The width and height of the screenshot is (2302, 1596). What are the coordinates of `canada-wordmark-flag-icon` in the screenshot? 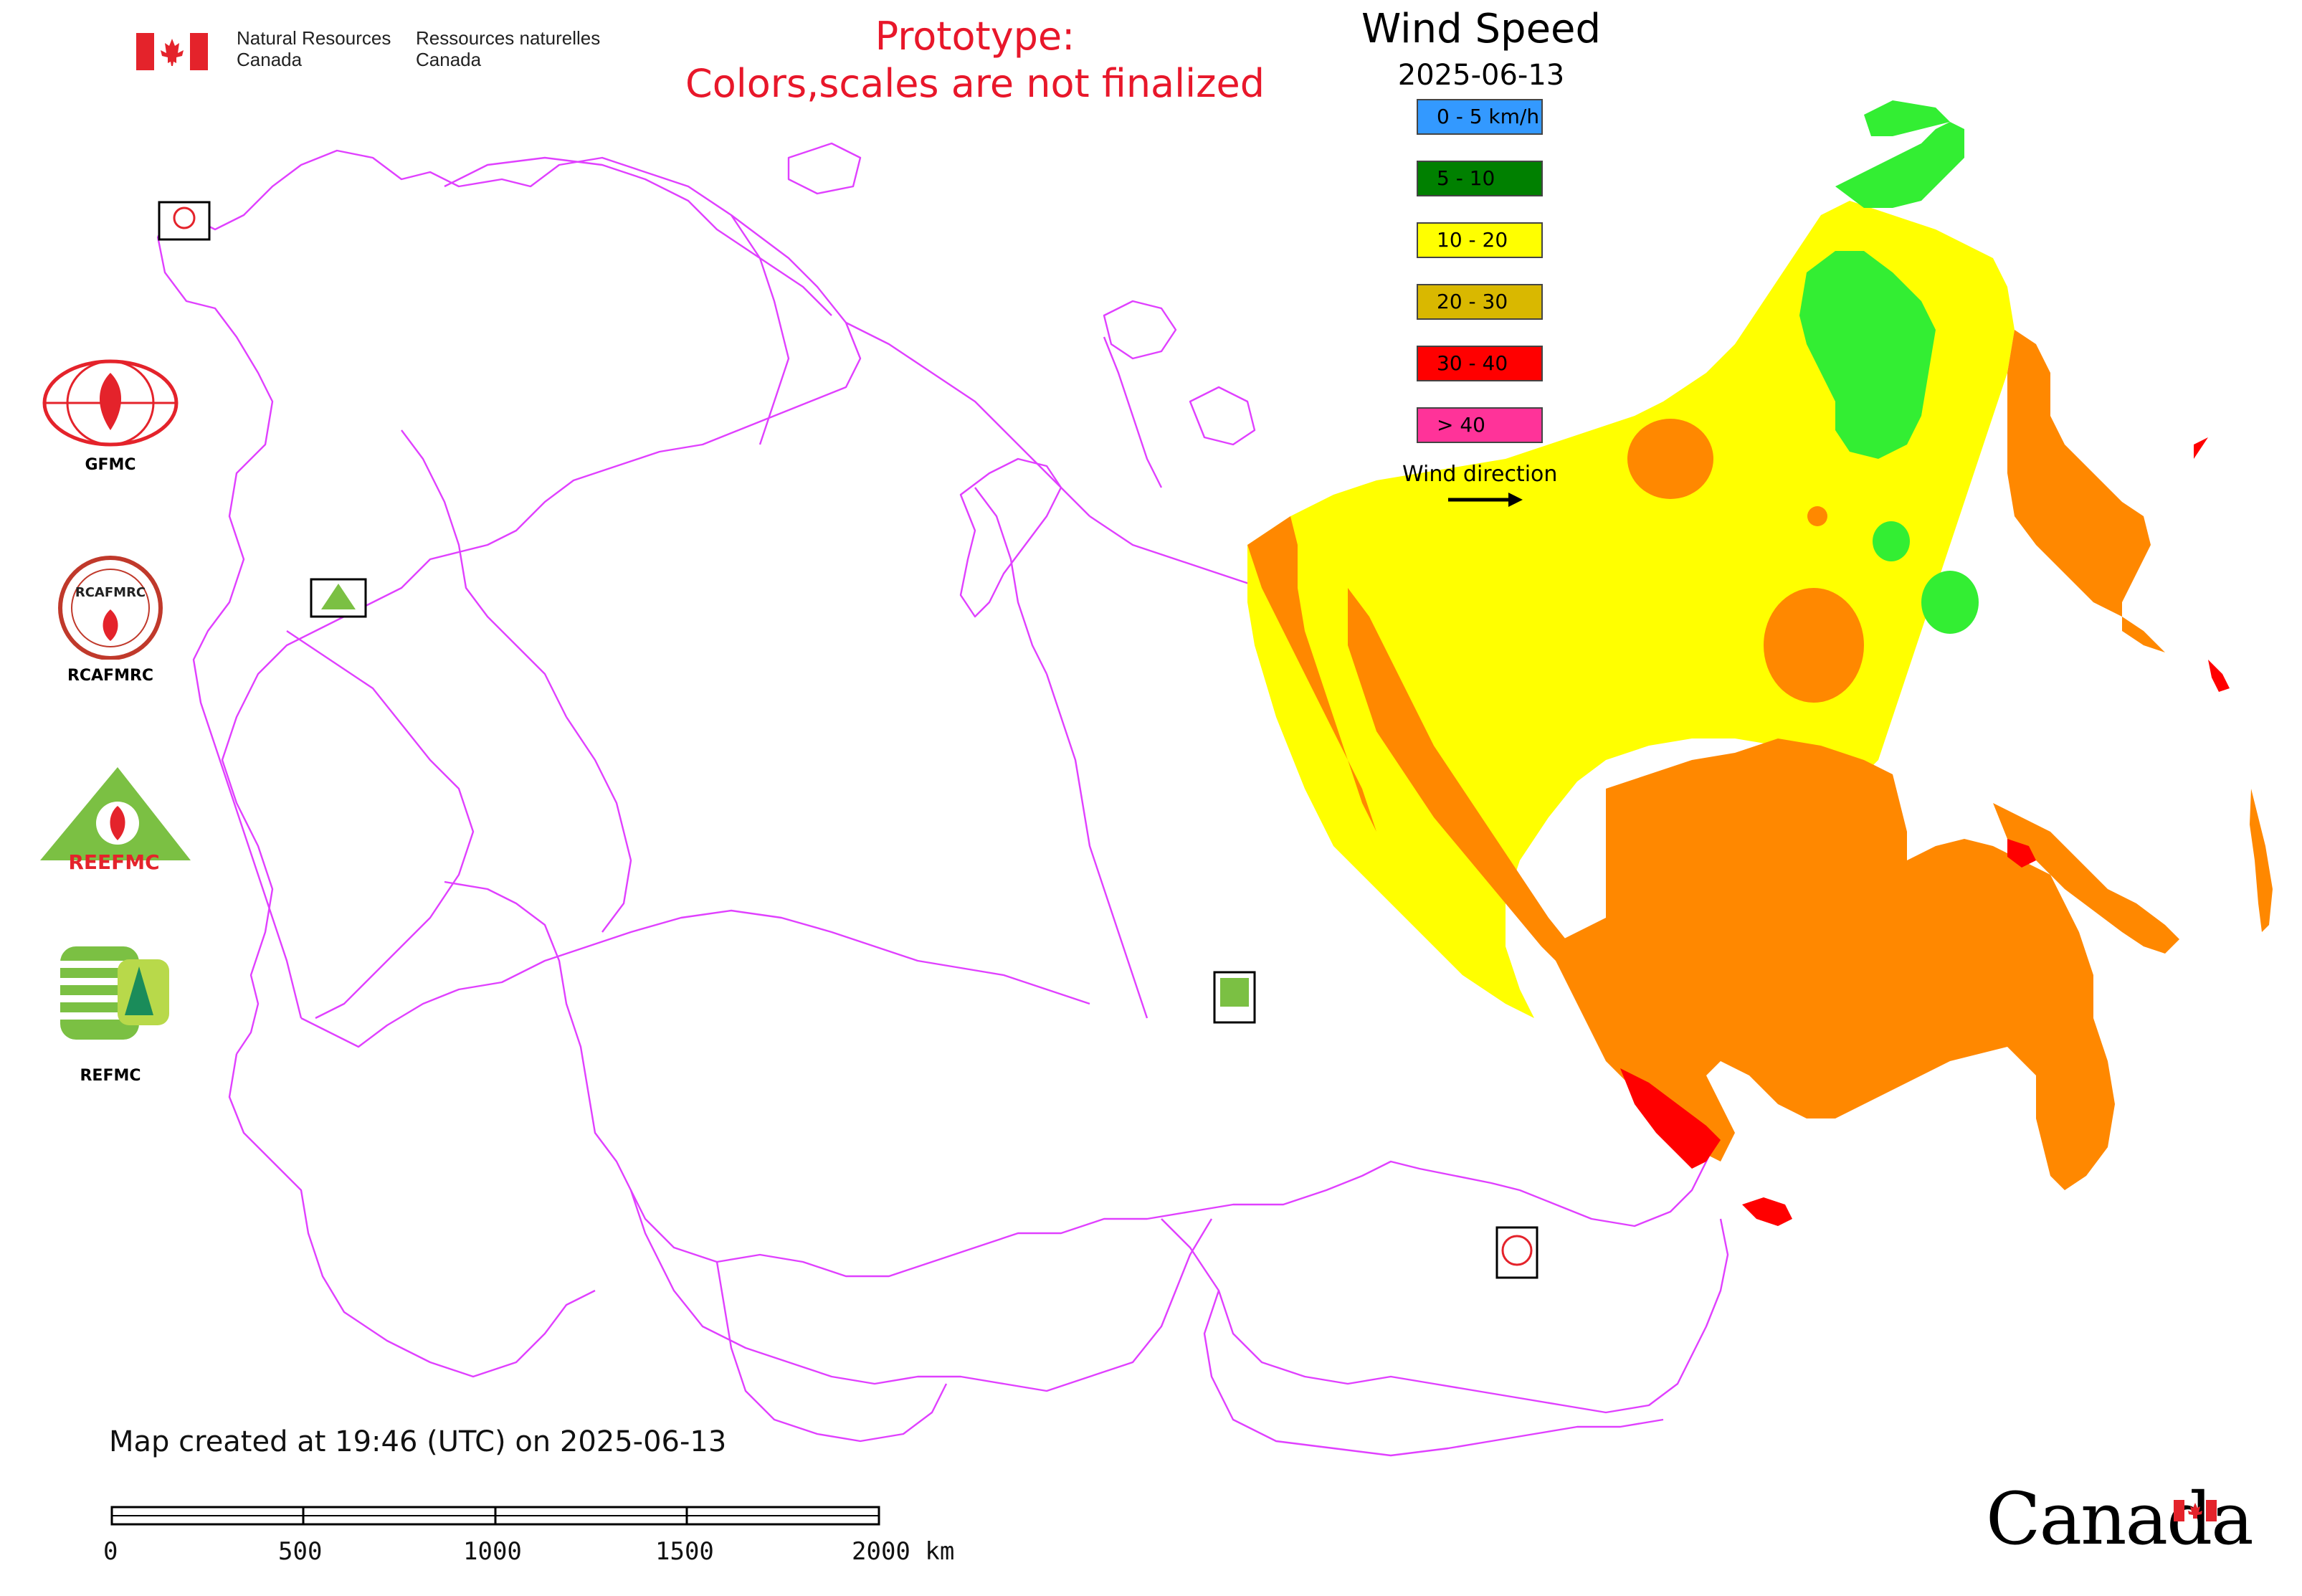 It's located at (2195, 1510).